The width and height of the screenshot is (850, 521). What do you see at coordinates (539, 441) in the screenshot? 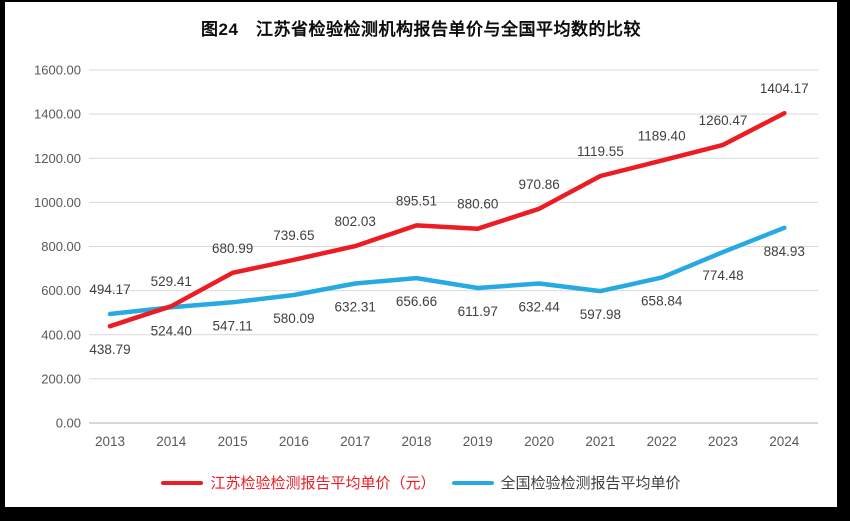
I see `x-axis-tick-label: 2020` at bounding box center [539, 441].